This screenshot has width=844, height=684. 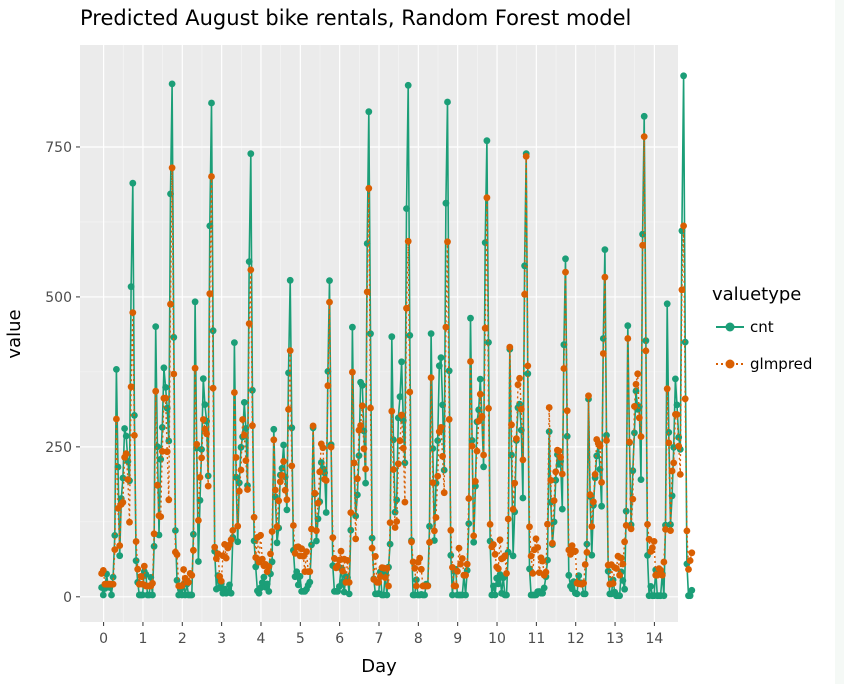 I want to click on x-tick-label: 0, so click(x=103, y=639).